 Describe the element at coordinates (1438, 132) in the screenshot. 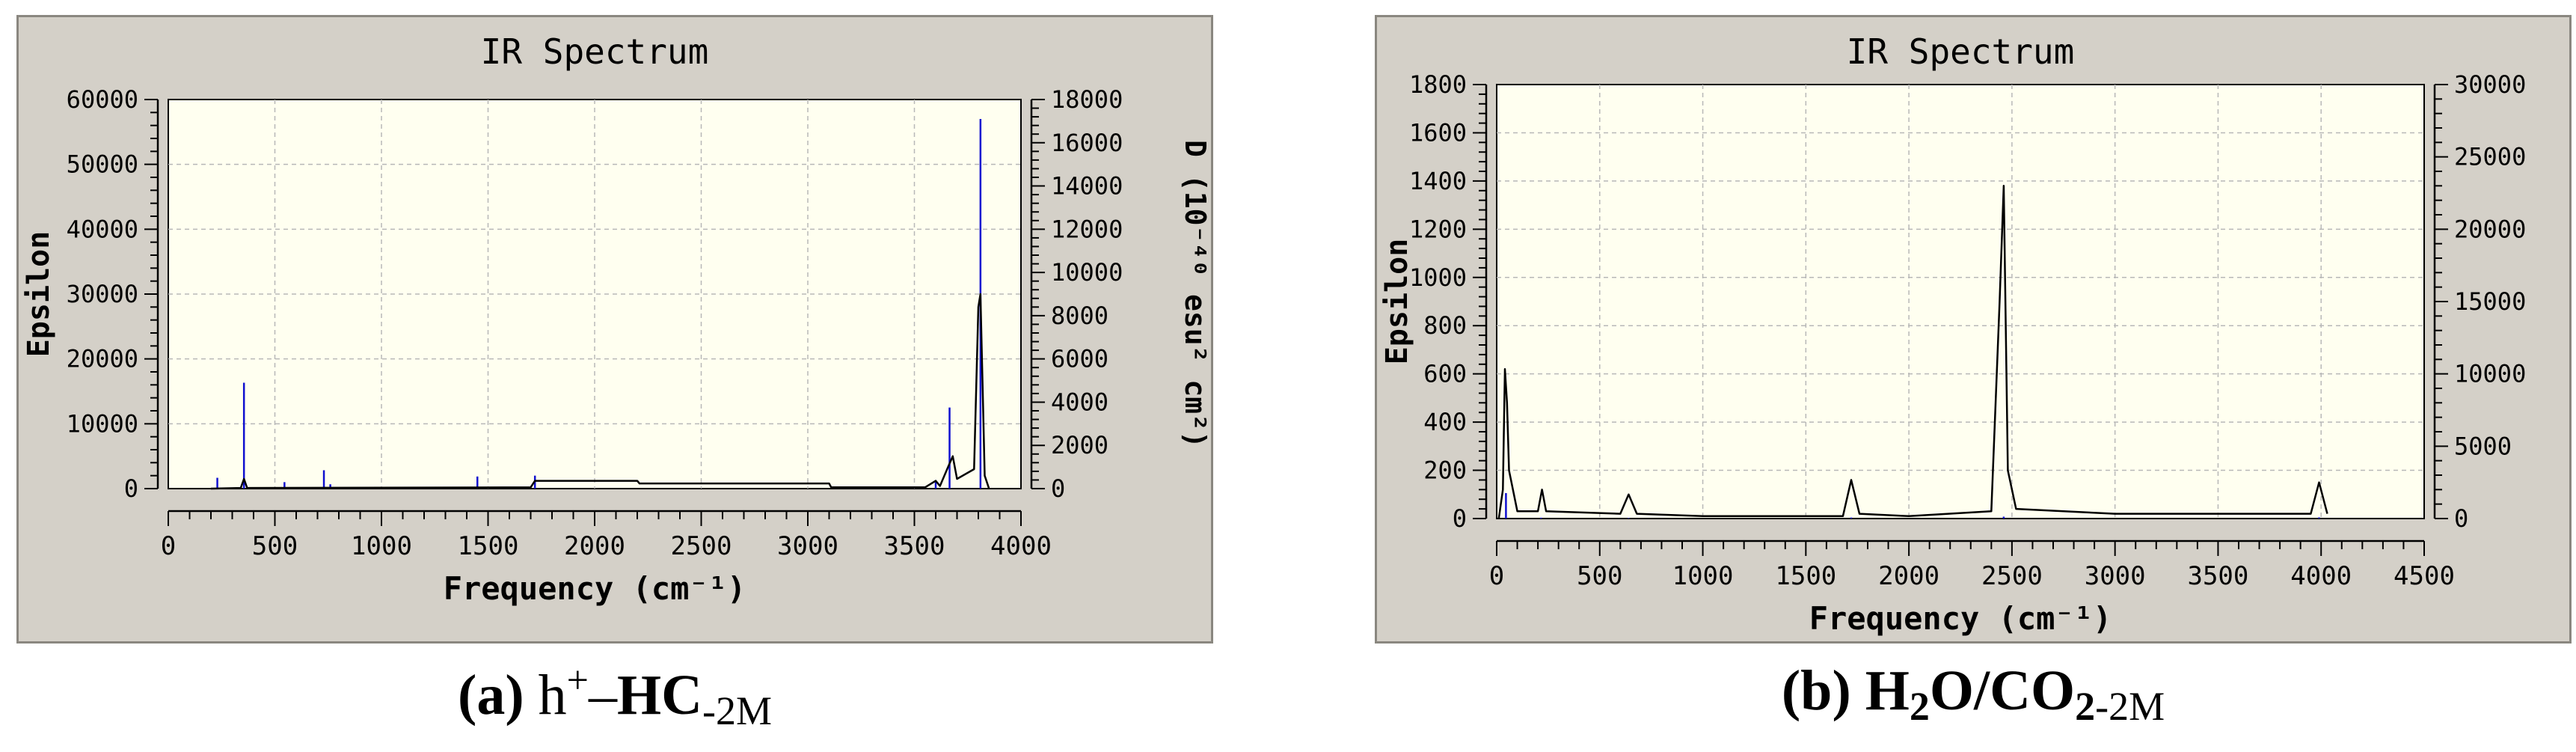

I see `y-tick-label: 1600` at that location.